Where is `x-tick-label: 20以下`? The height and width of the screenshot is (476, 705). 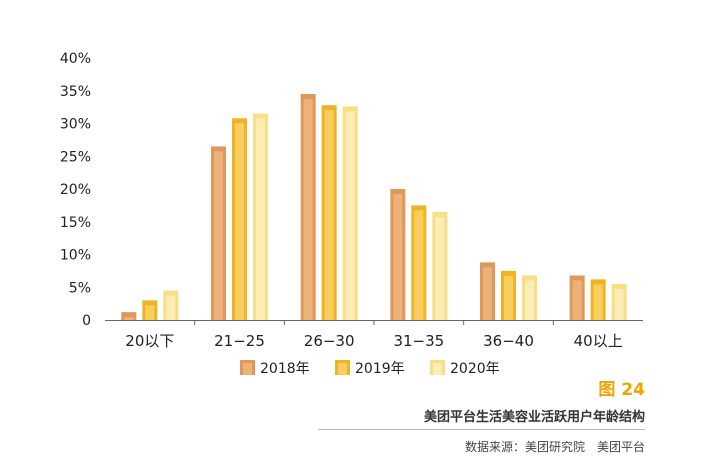 x-tick-label: 20以下 is located at coordinates (149, 341).